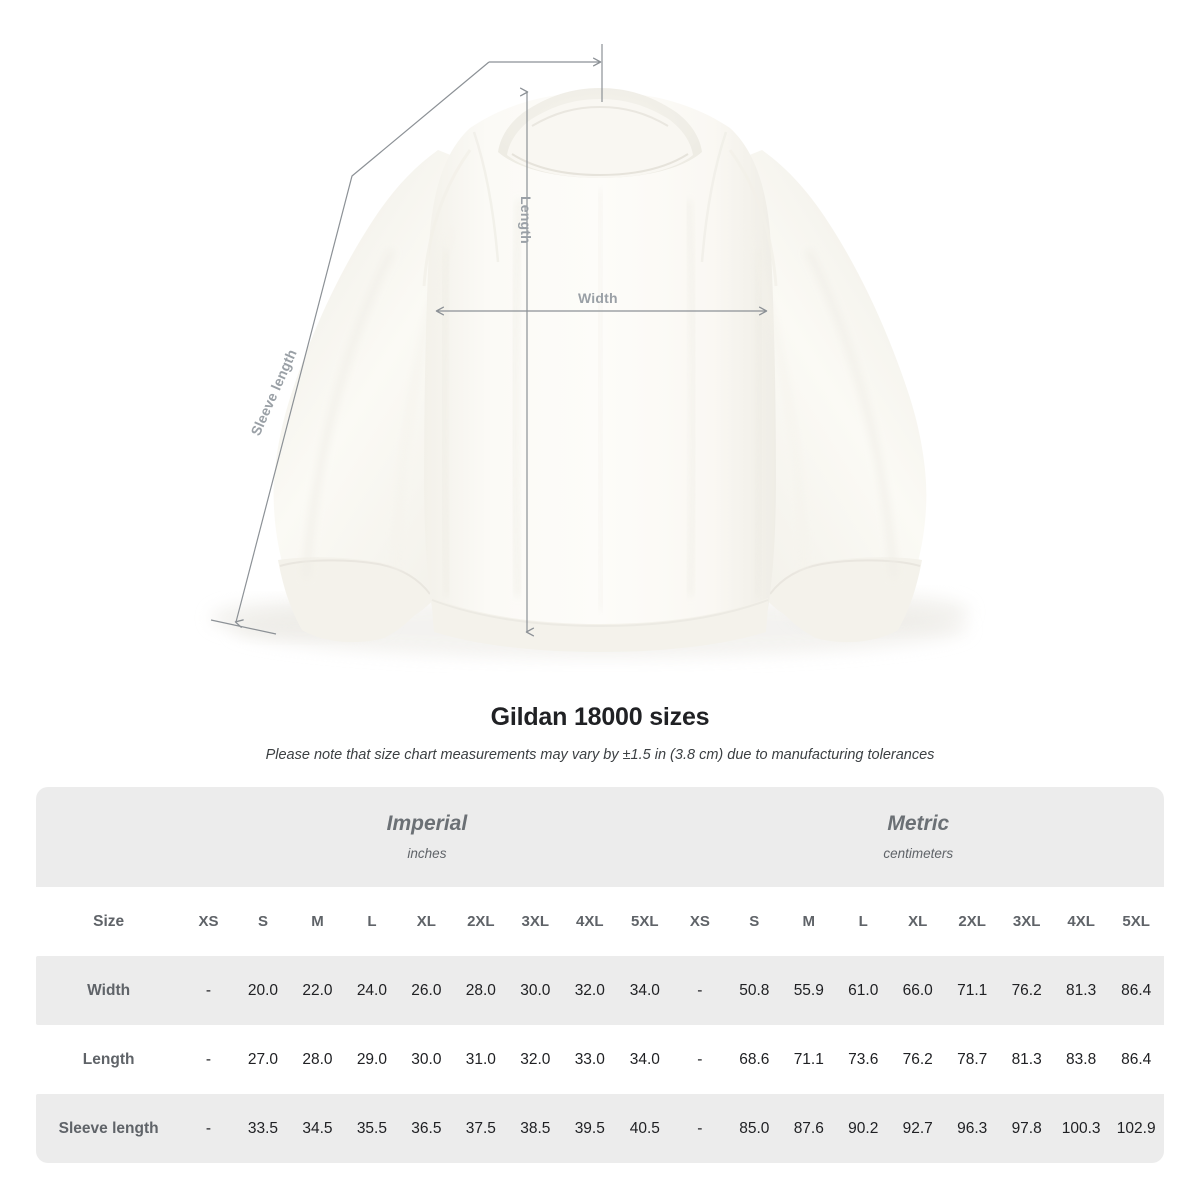 The height and width of the screenshot is (1200, 1200). Describe the element at coordinates (535, 921) in the screenshot. I see `size-cell-imperial-6: 3XL` at that location.